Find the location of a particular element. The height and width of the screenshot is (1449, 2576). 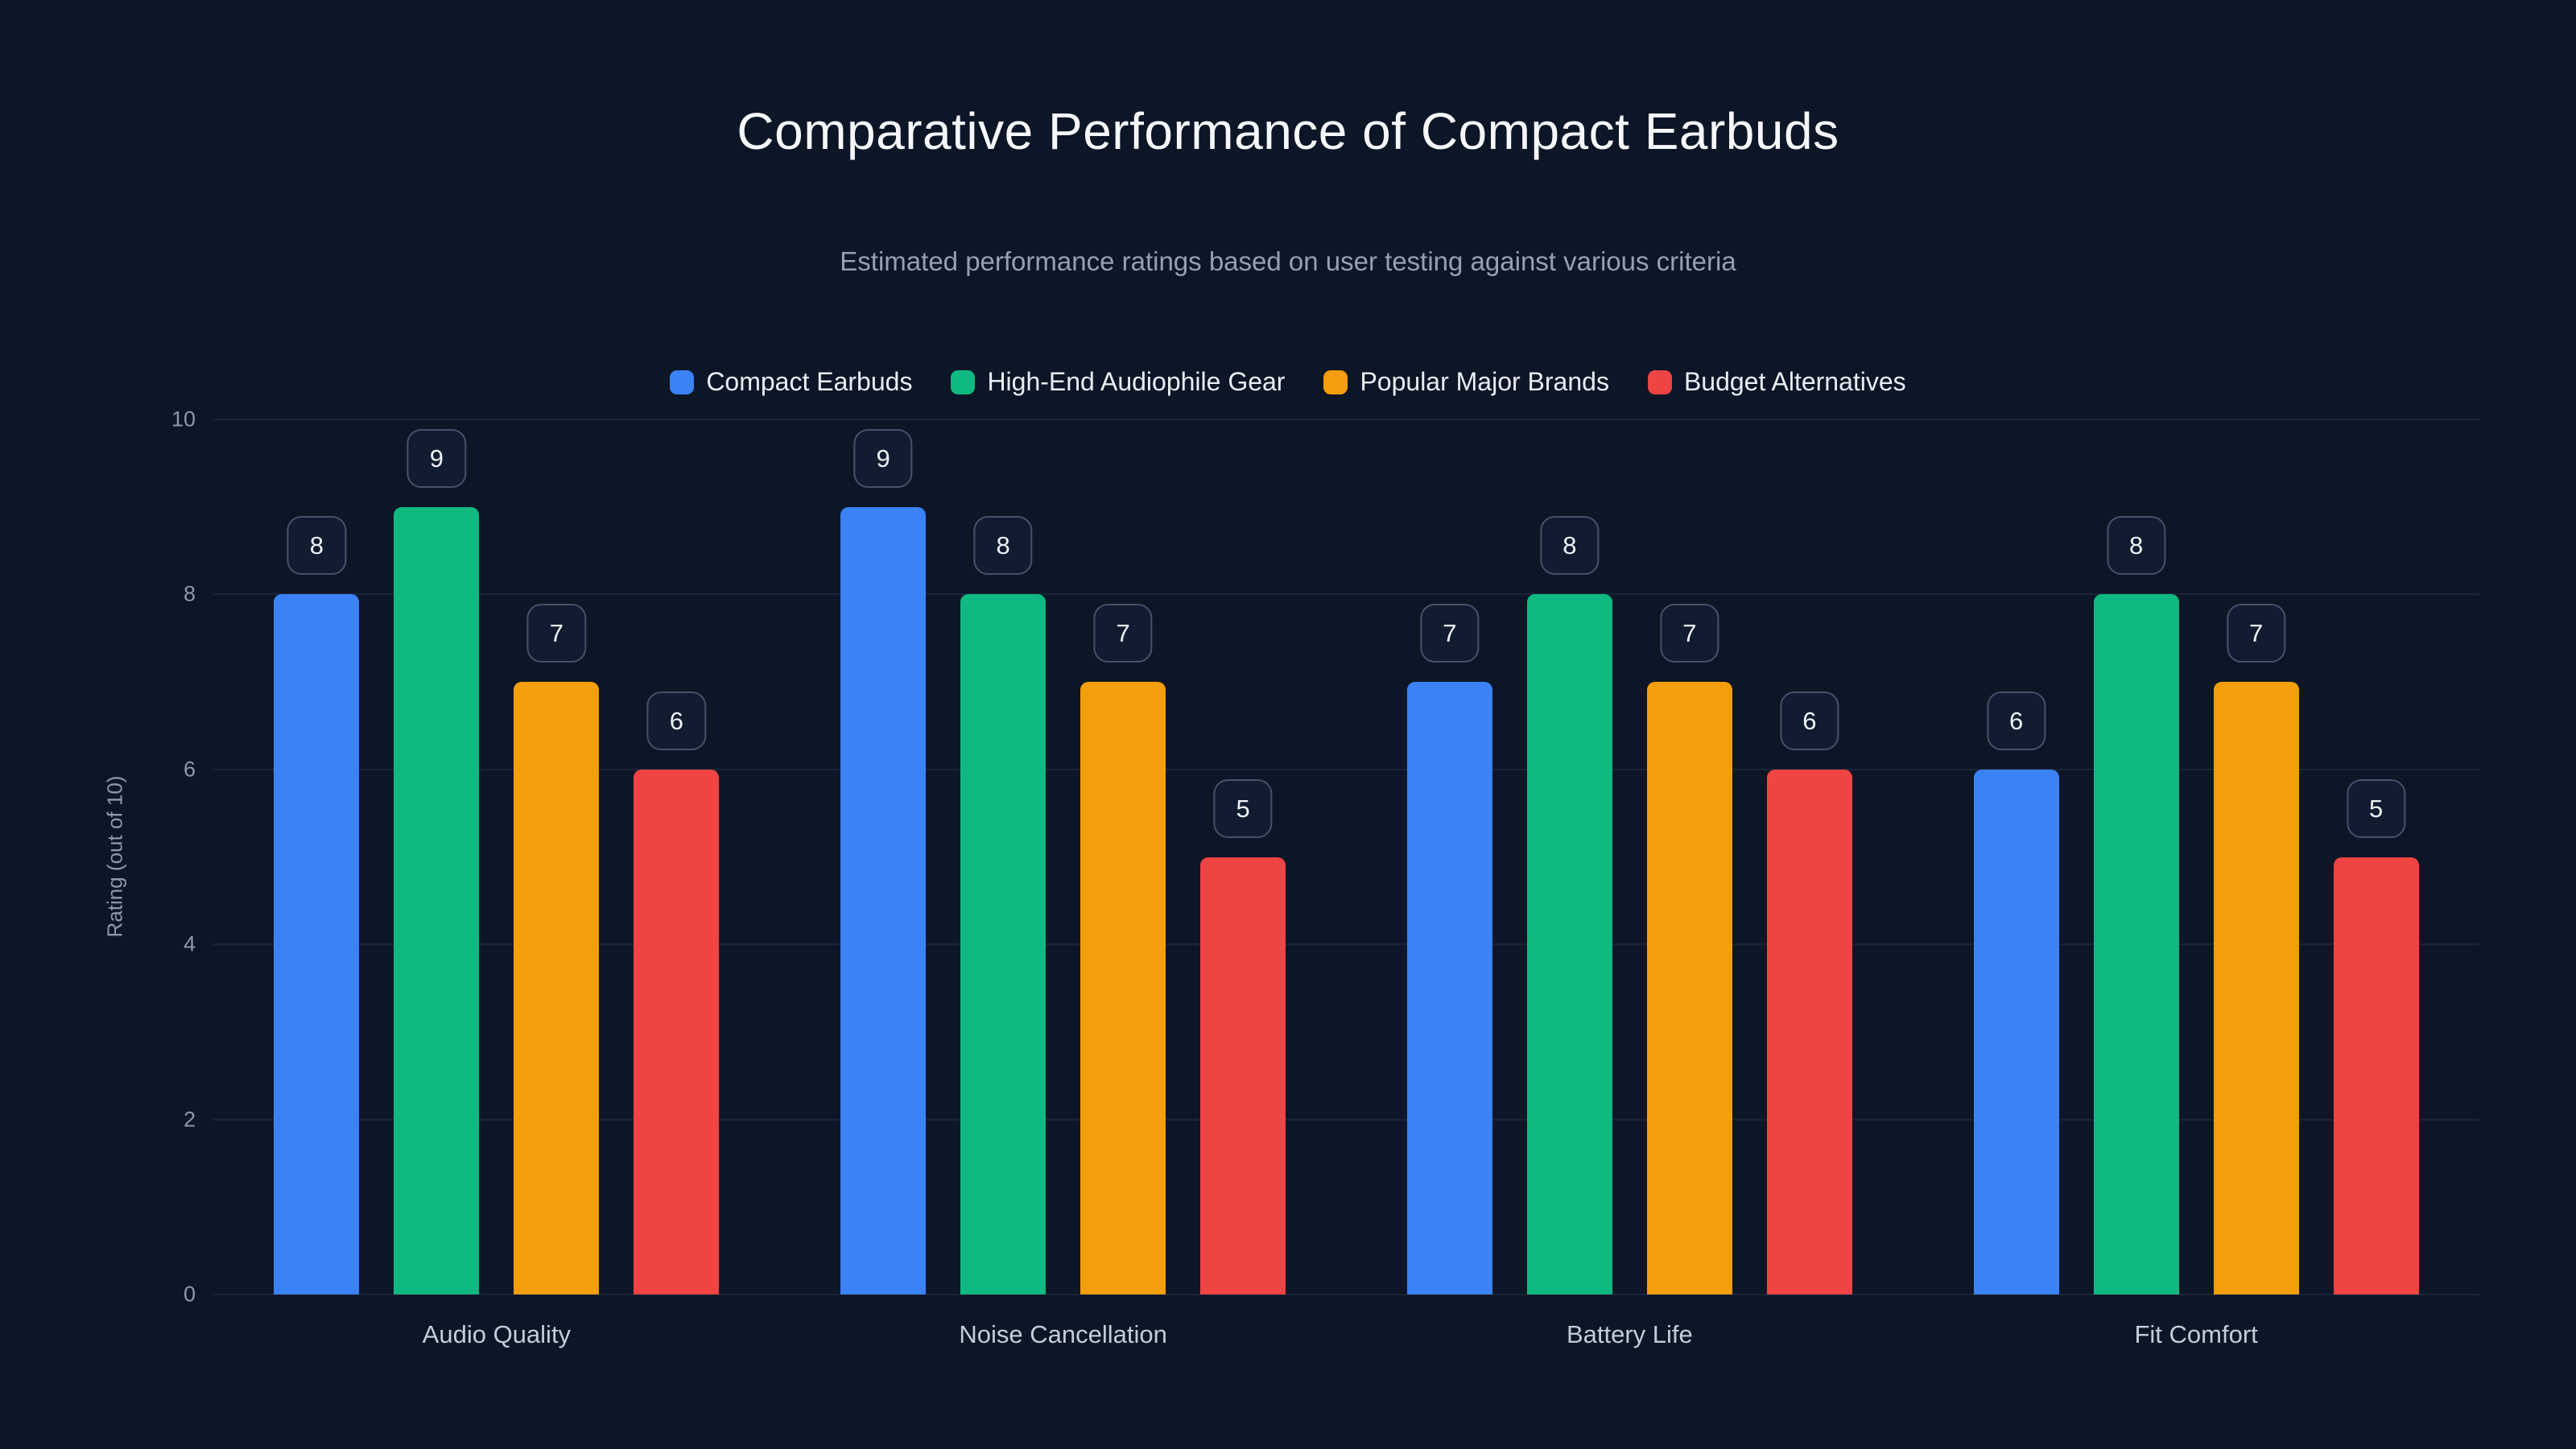

y-tick-label: 4 is located at coordinates (189, 943).